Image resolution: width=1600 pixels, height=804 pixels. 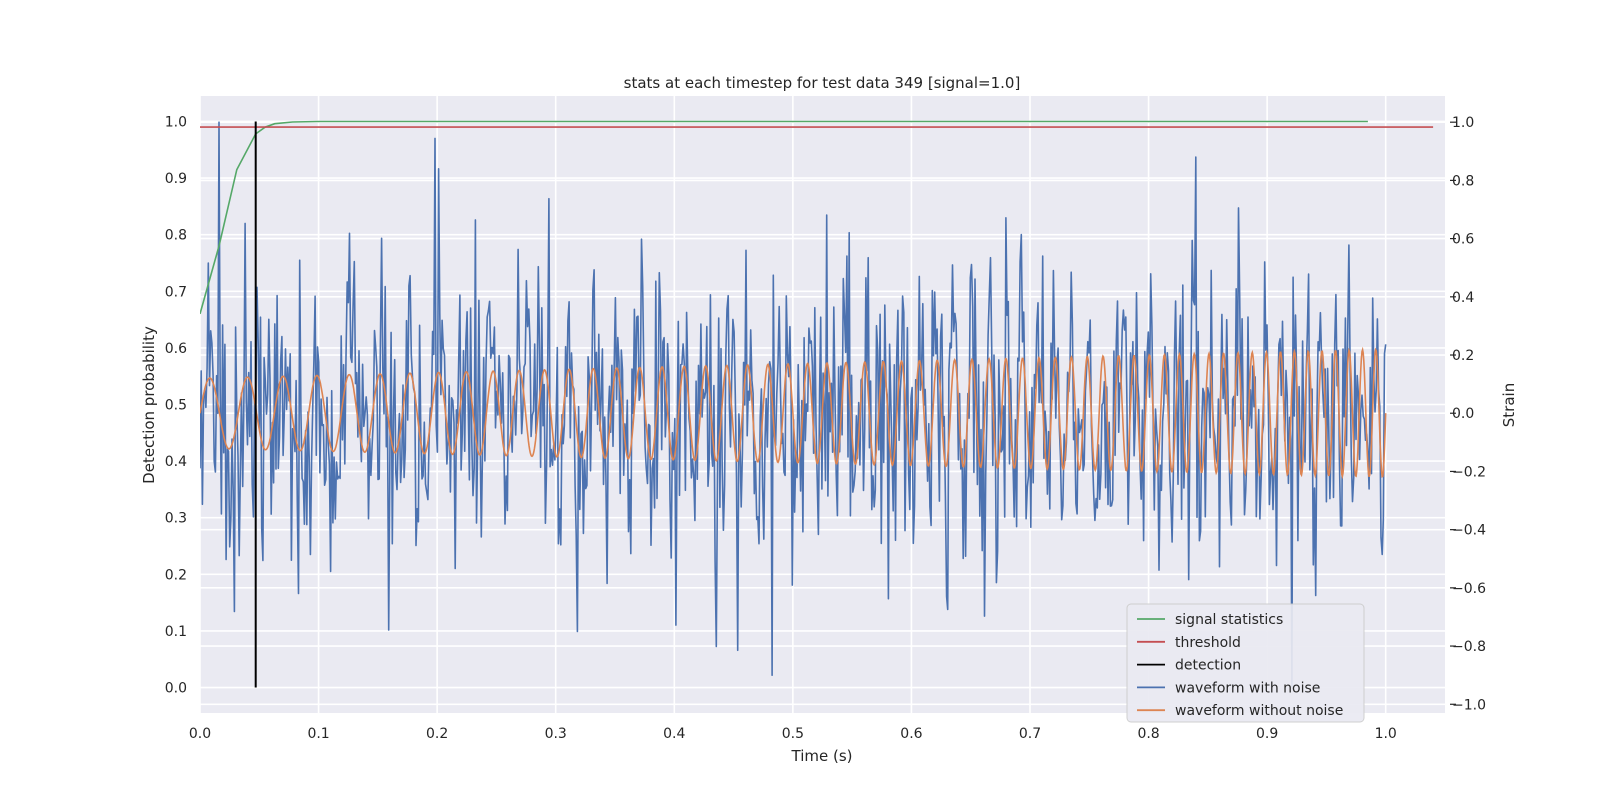 What do you see at coordinates (793, 413) in the screenshot?
I see `series-line-waveform-without-noise` at bounding box center [793, 413].